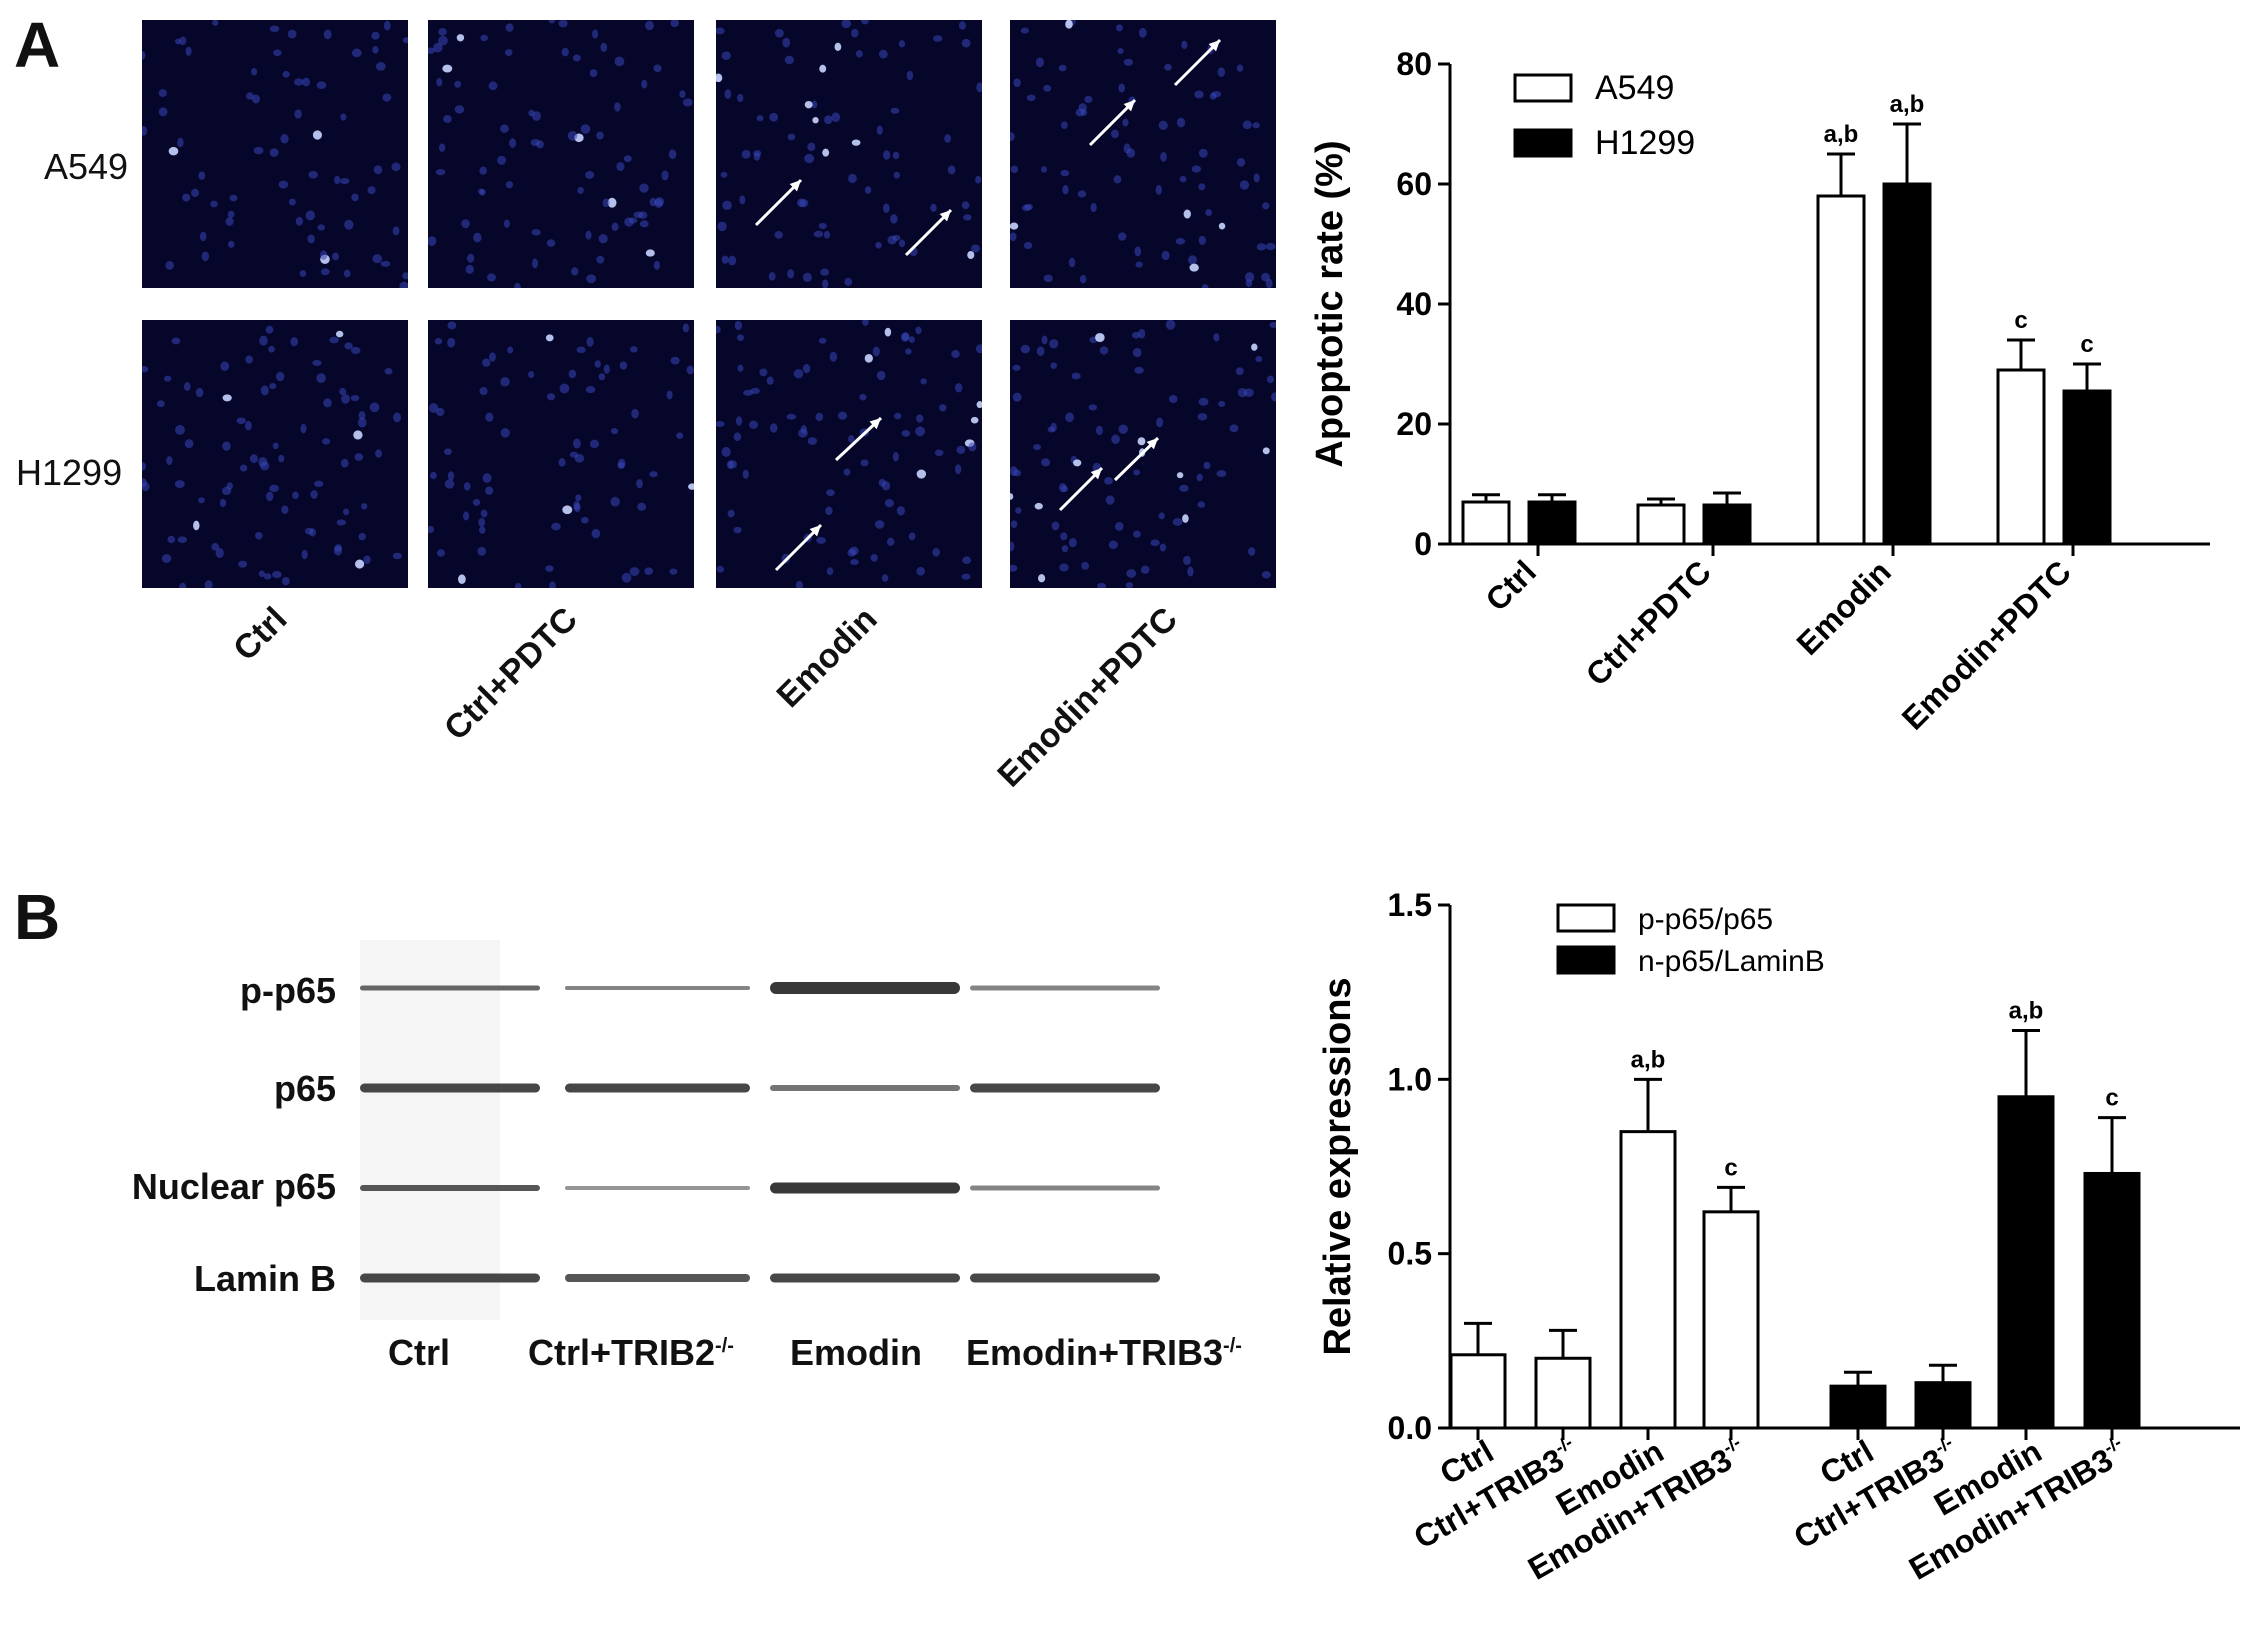  I want to click on significance-label: a,b, so click(2026, 1011).